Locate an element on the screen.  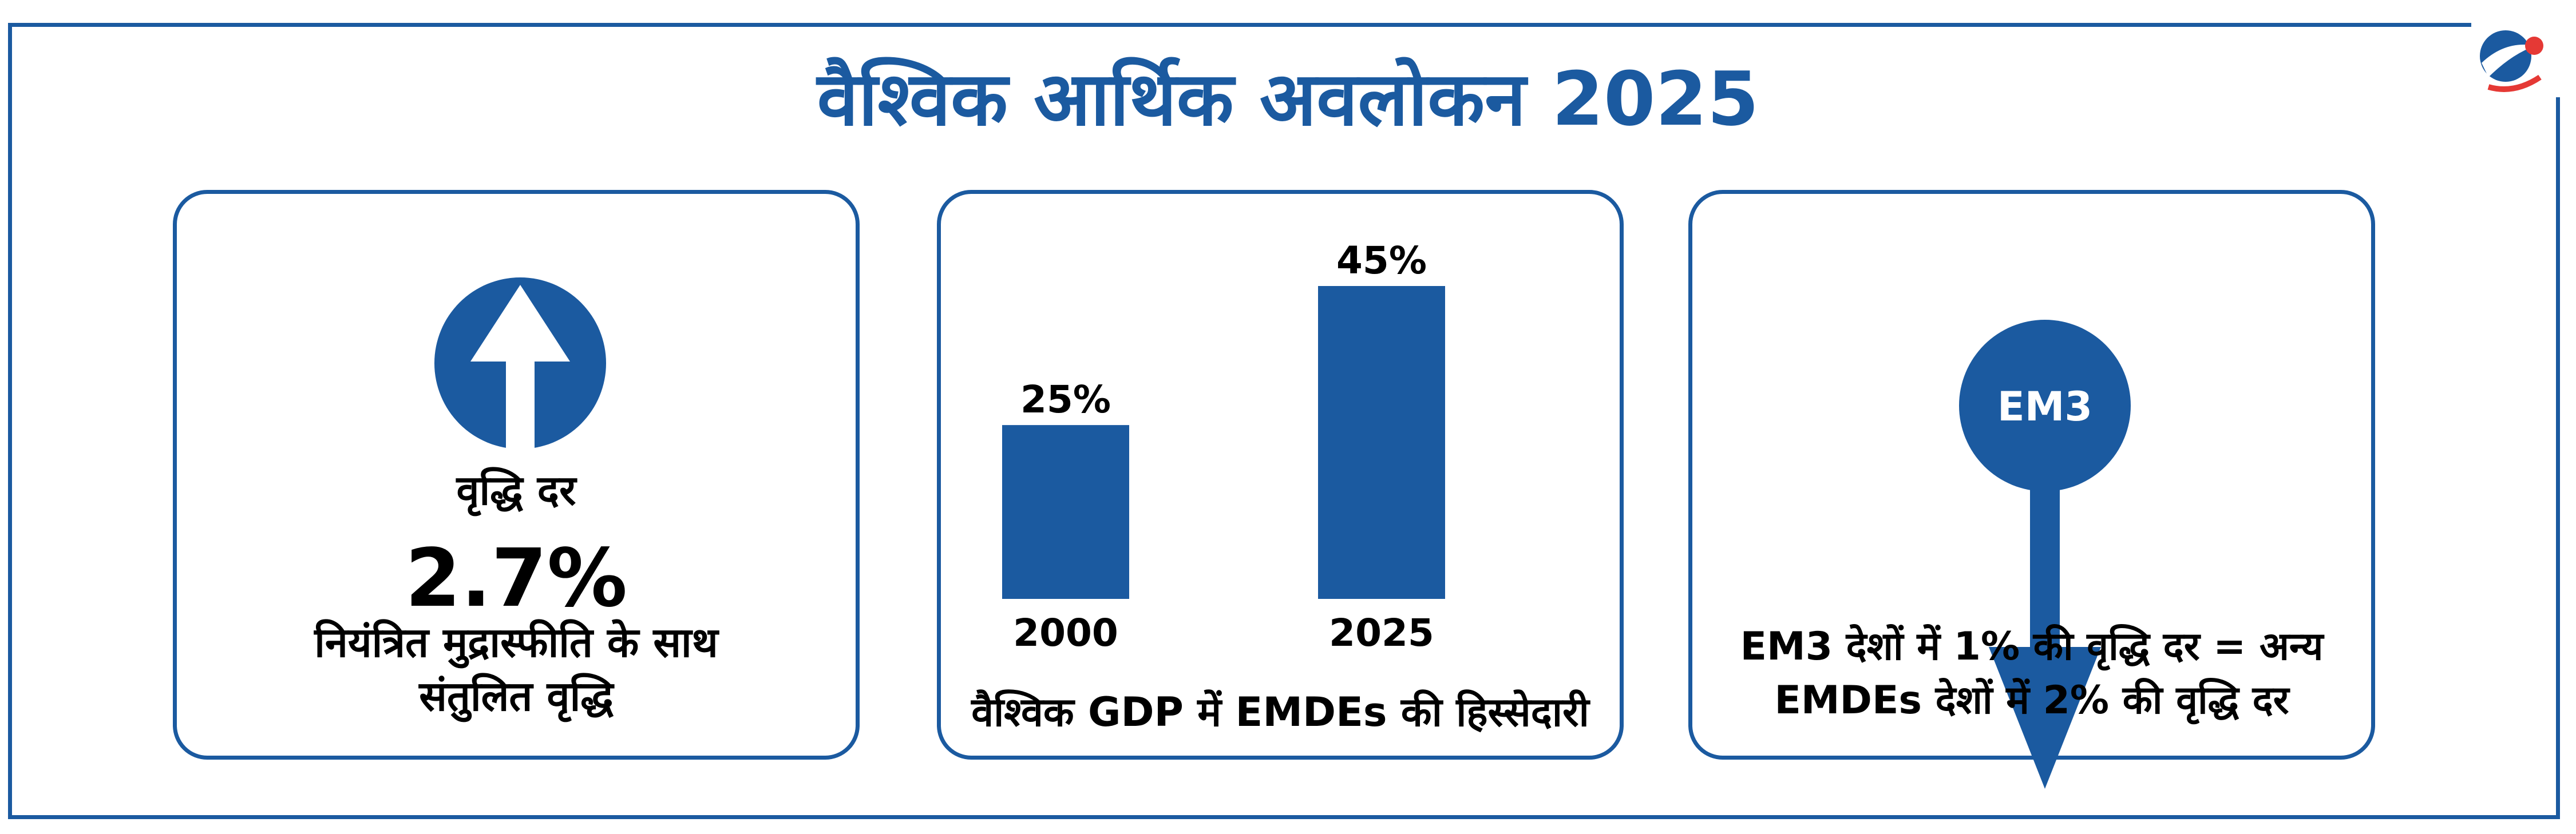
em3-badge-text: EM3 is located at coordinates (2044, 406).